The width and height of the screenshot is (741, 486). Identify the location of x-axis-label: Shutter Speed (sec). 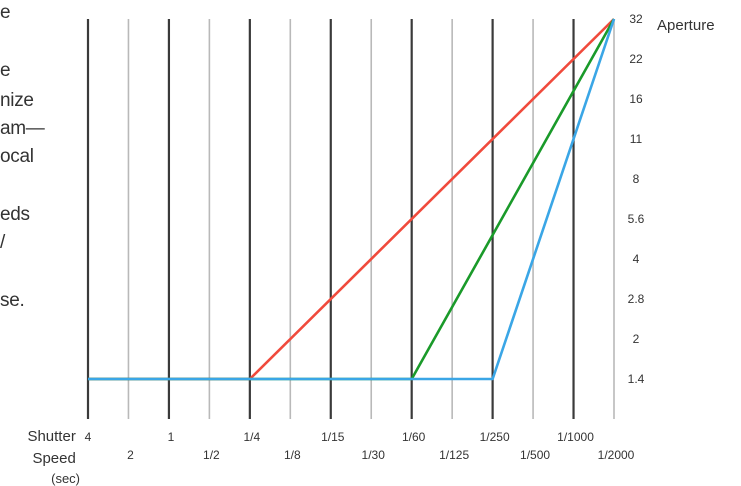
(53, 457).